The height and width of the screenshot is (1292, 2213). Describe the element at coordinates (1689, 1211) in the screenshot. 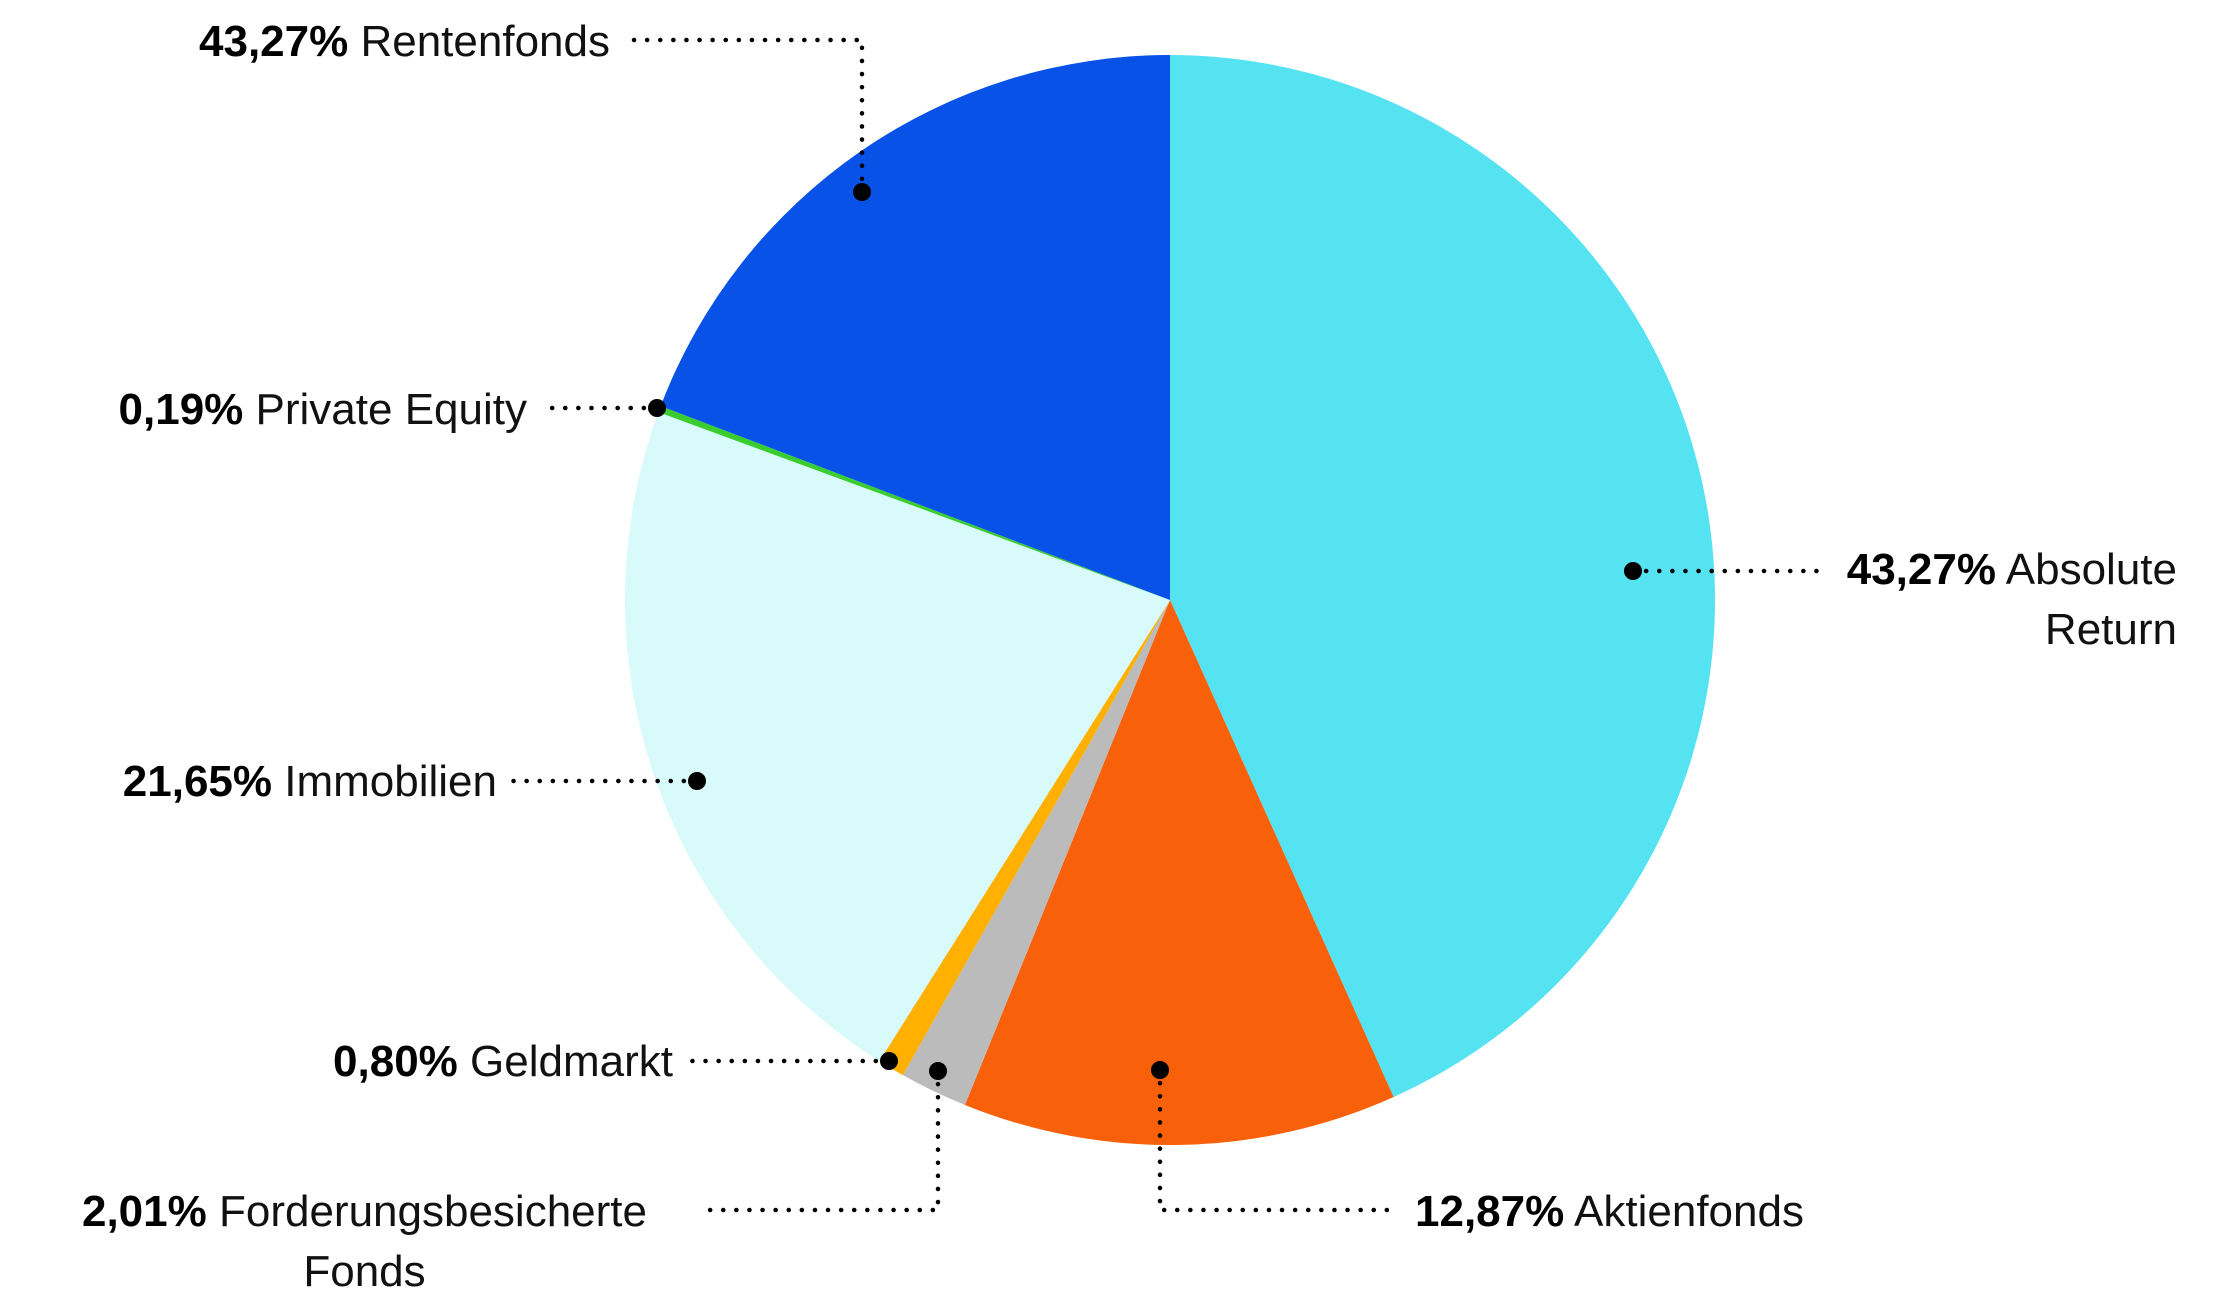

I see `name-aktienfonds: Aktienfonds` at that location.